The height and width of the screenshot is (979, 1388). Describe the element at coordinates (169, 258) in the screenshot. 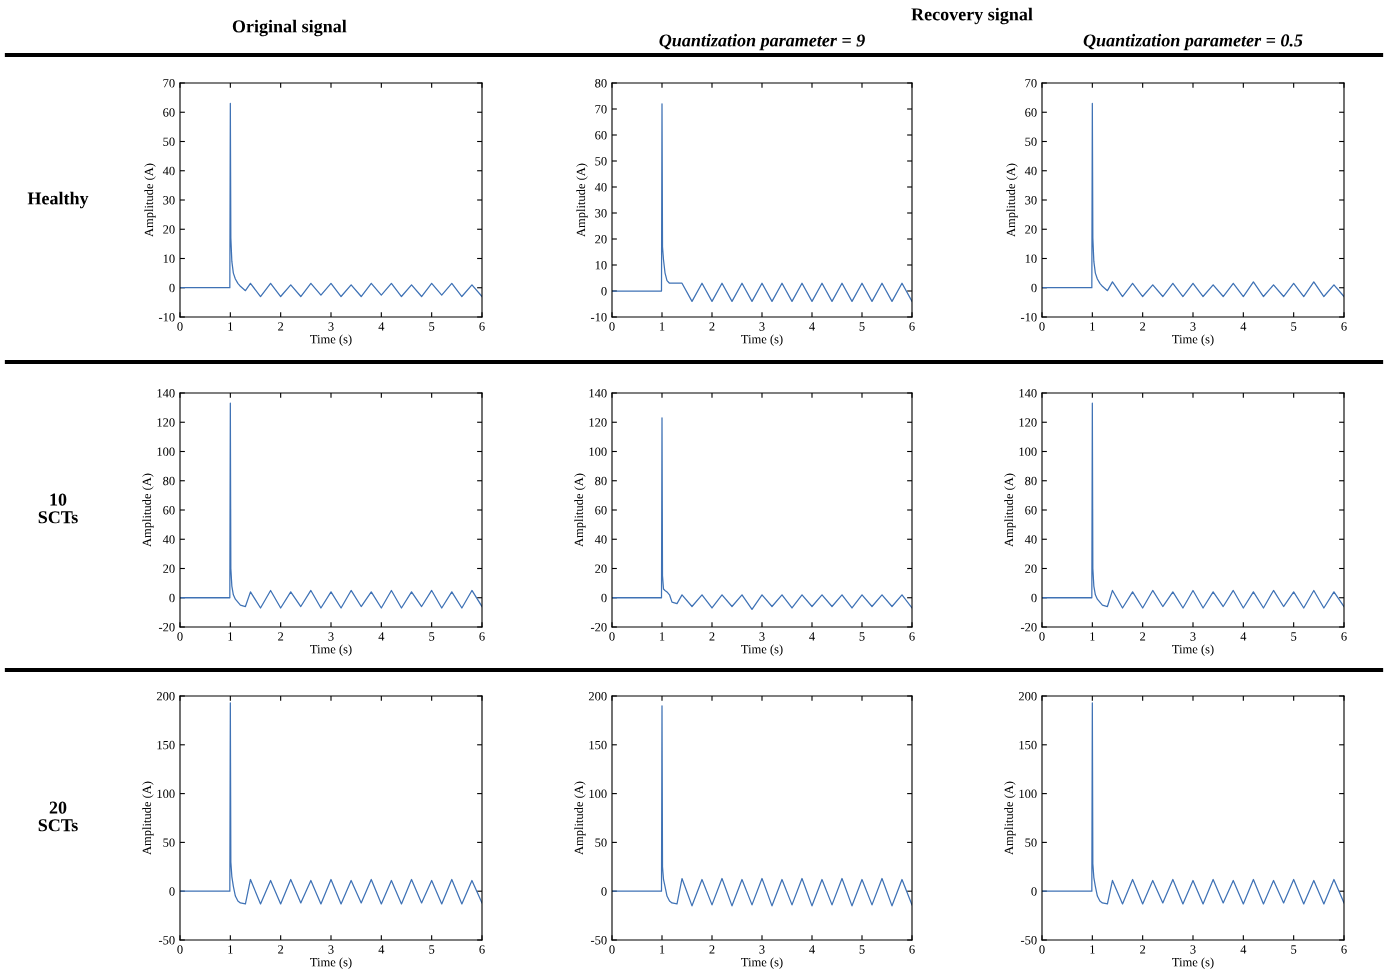

I see `y-tick-label: 10` at that location.